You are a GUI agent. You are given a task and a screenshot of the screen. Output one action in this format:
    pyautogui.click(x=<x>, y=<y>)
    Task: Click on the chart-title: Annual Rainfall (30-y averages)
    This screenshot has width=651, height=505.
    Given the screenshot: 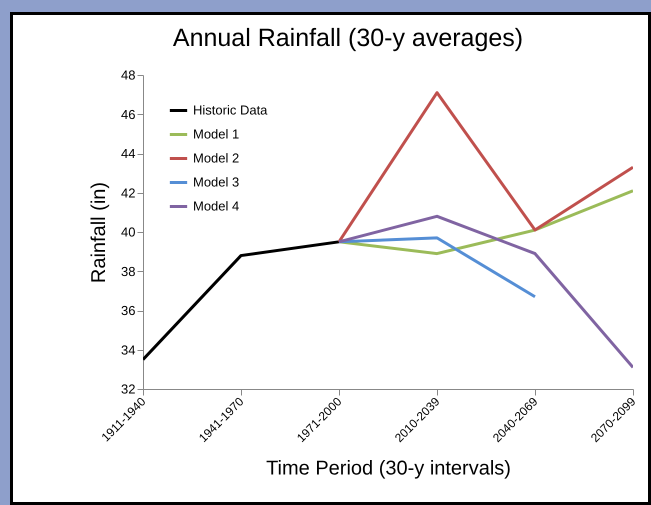 What is the action you would take?
    pyautogui.click(x=348, y=38)
    